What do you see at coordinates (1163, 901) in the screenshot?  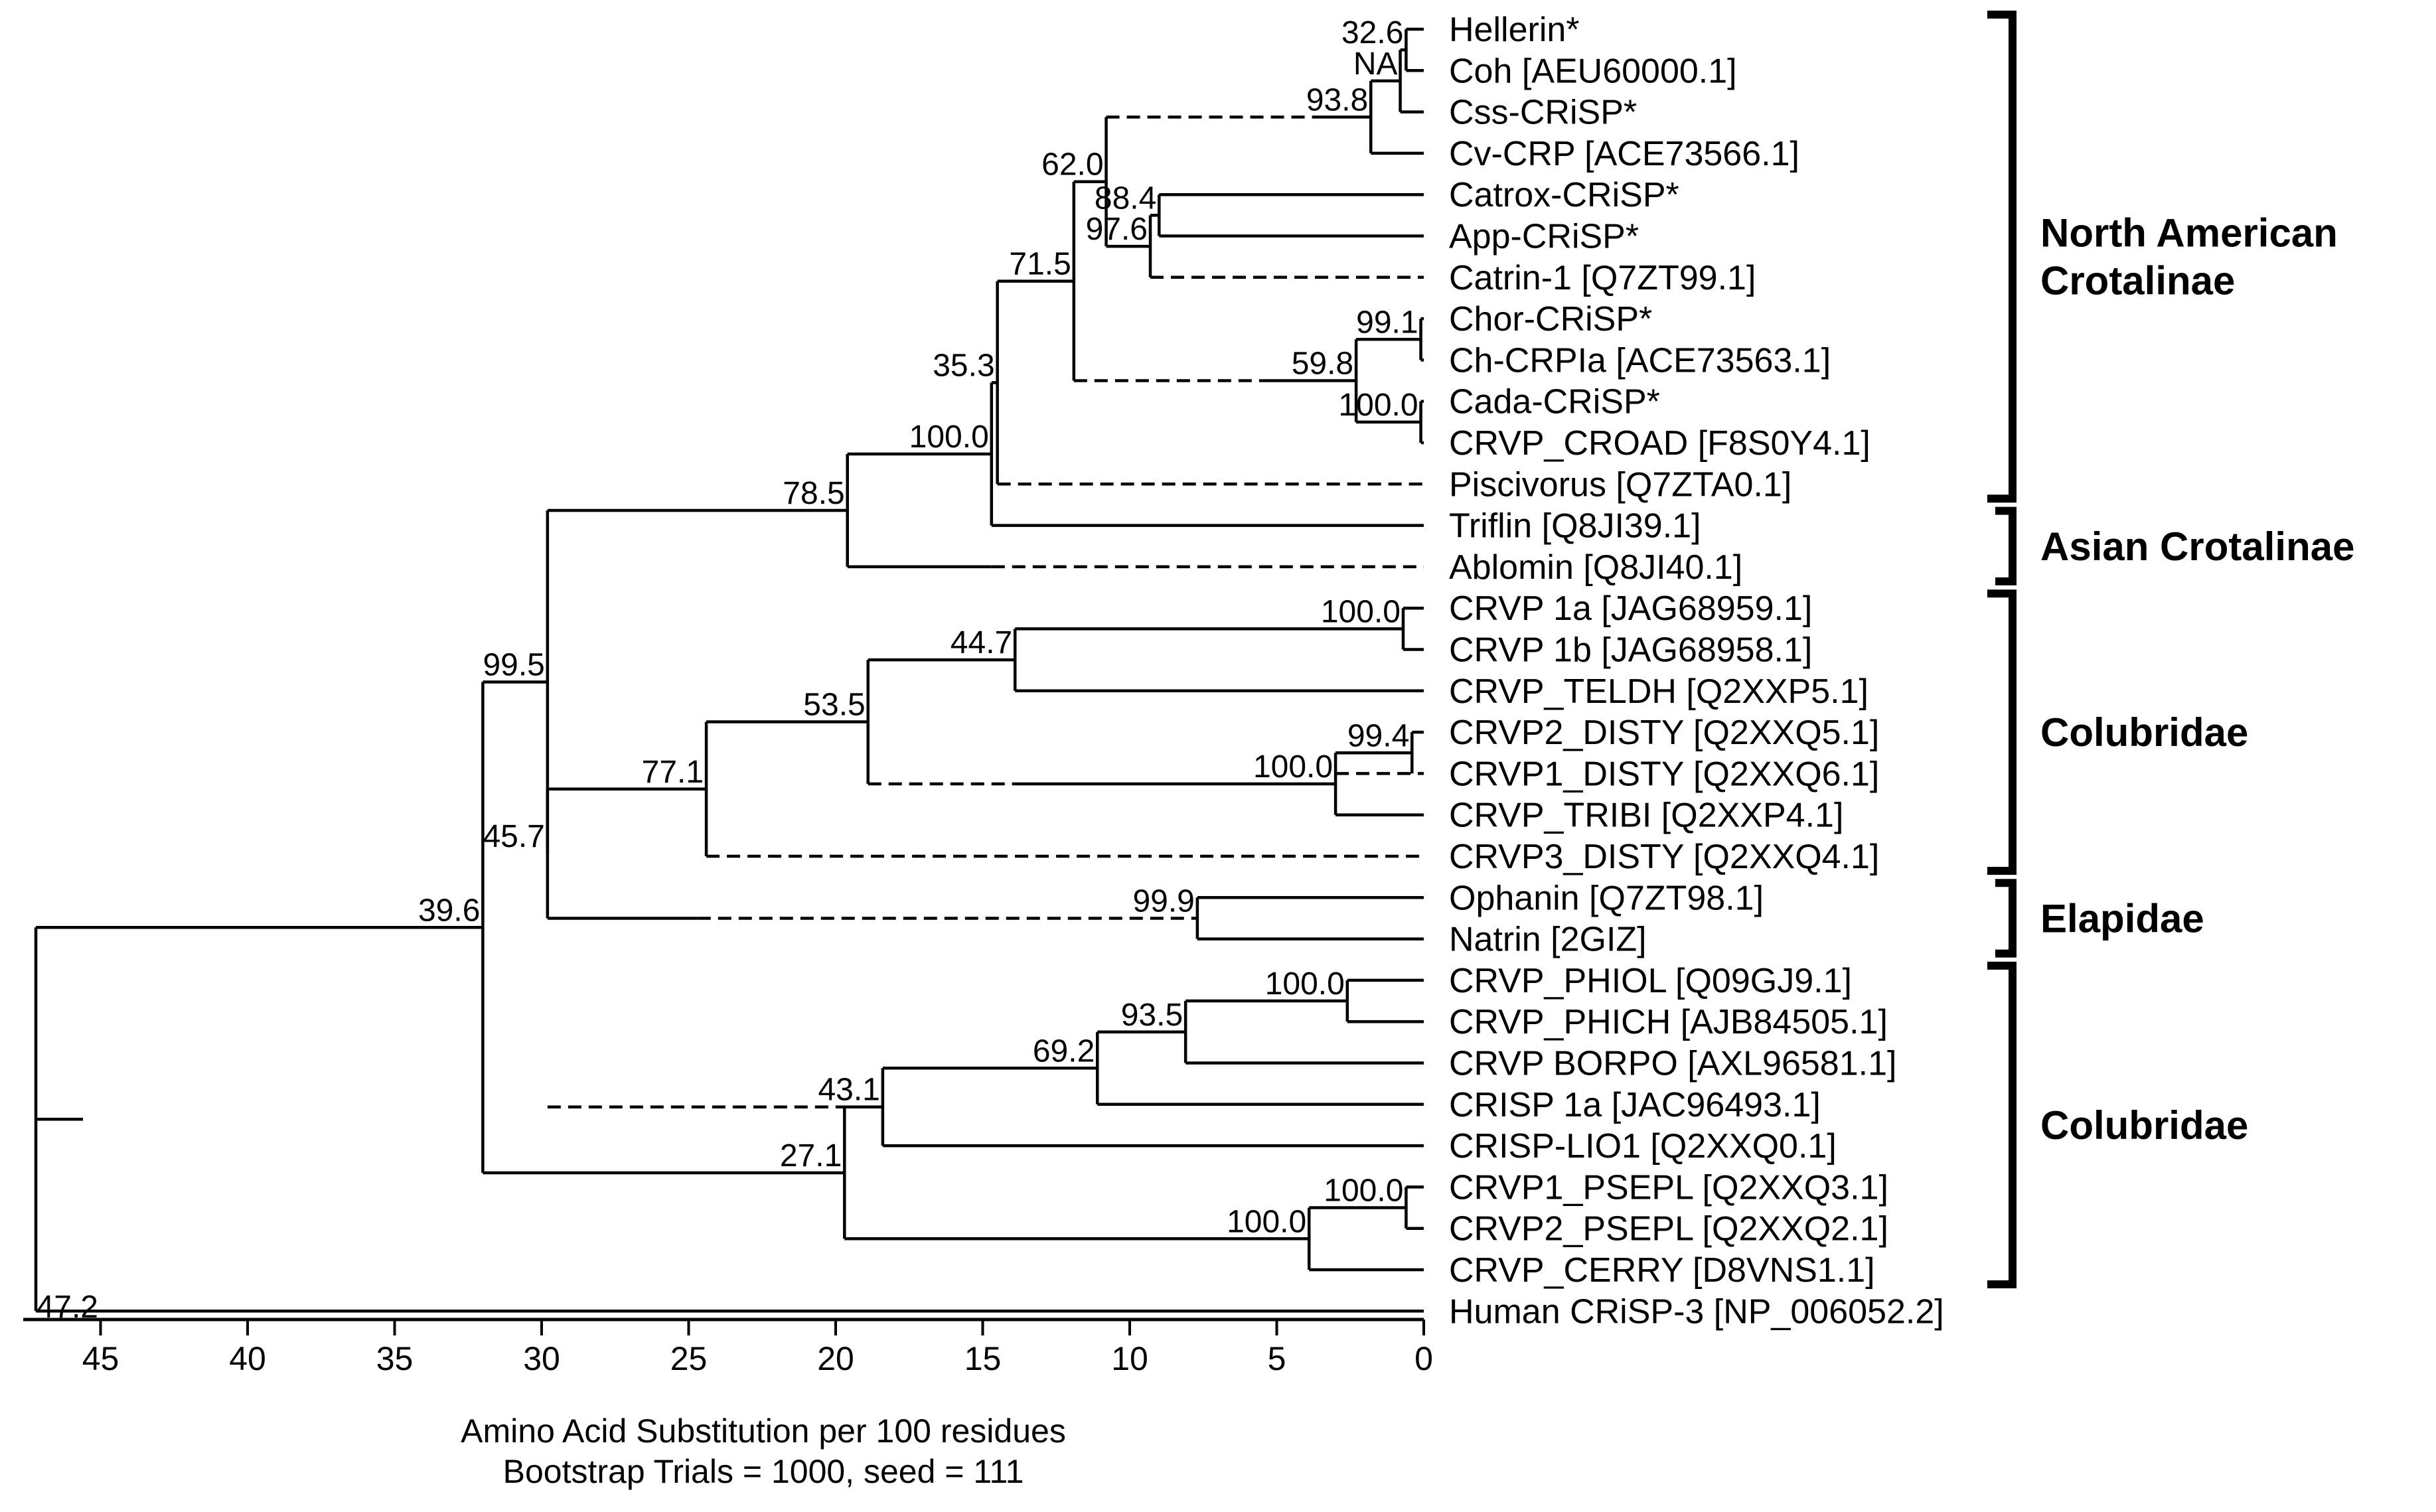 I see `bootstrap-value: 99.9` at bounding box center [1163, 901].